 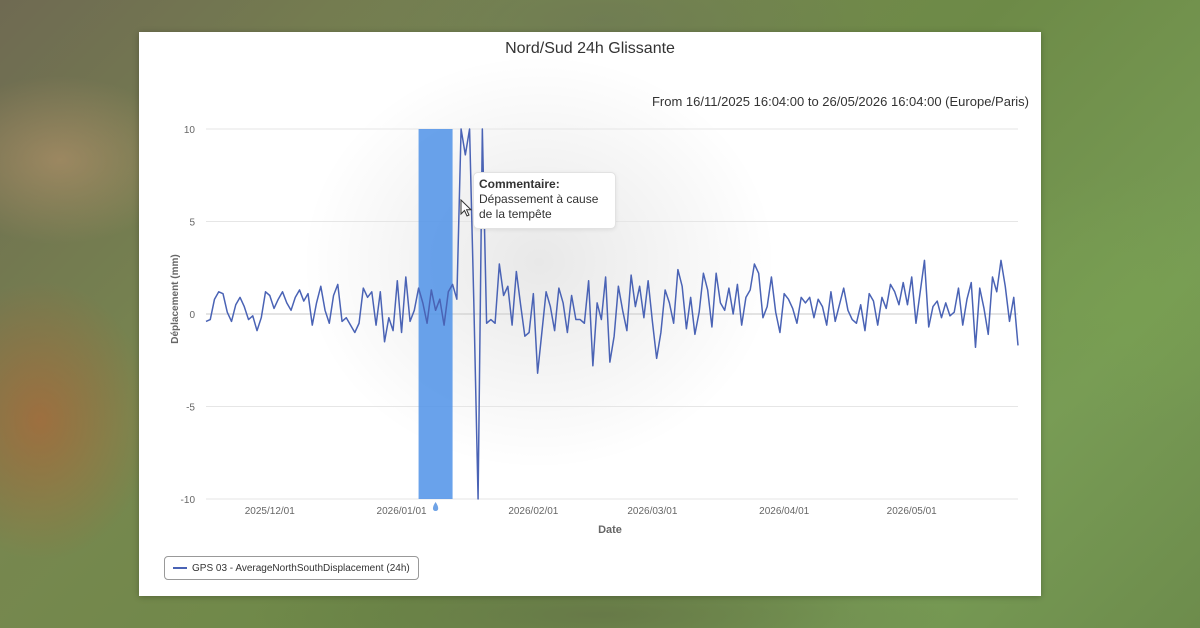 What do you see at coordinates (192, 315) in the screenshot?
I see `y-tick-label: 0` at bounding box center [192, 315].